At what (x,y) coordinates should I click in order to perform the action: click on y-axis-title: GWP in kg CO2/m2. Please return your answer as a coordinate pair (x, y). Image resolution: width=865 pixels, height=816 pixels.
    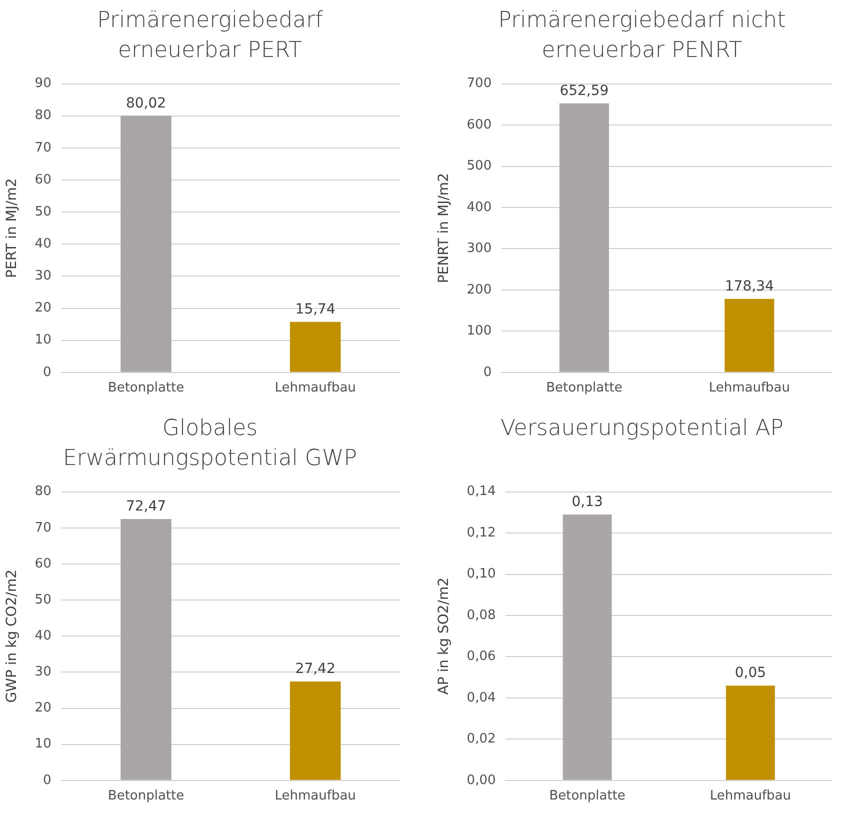
    Looking at the image, I should click on (12, 636).